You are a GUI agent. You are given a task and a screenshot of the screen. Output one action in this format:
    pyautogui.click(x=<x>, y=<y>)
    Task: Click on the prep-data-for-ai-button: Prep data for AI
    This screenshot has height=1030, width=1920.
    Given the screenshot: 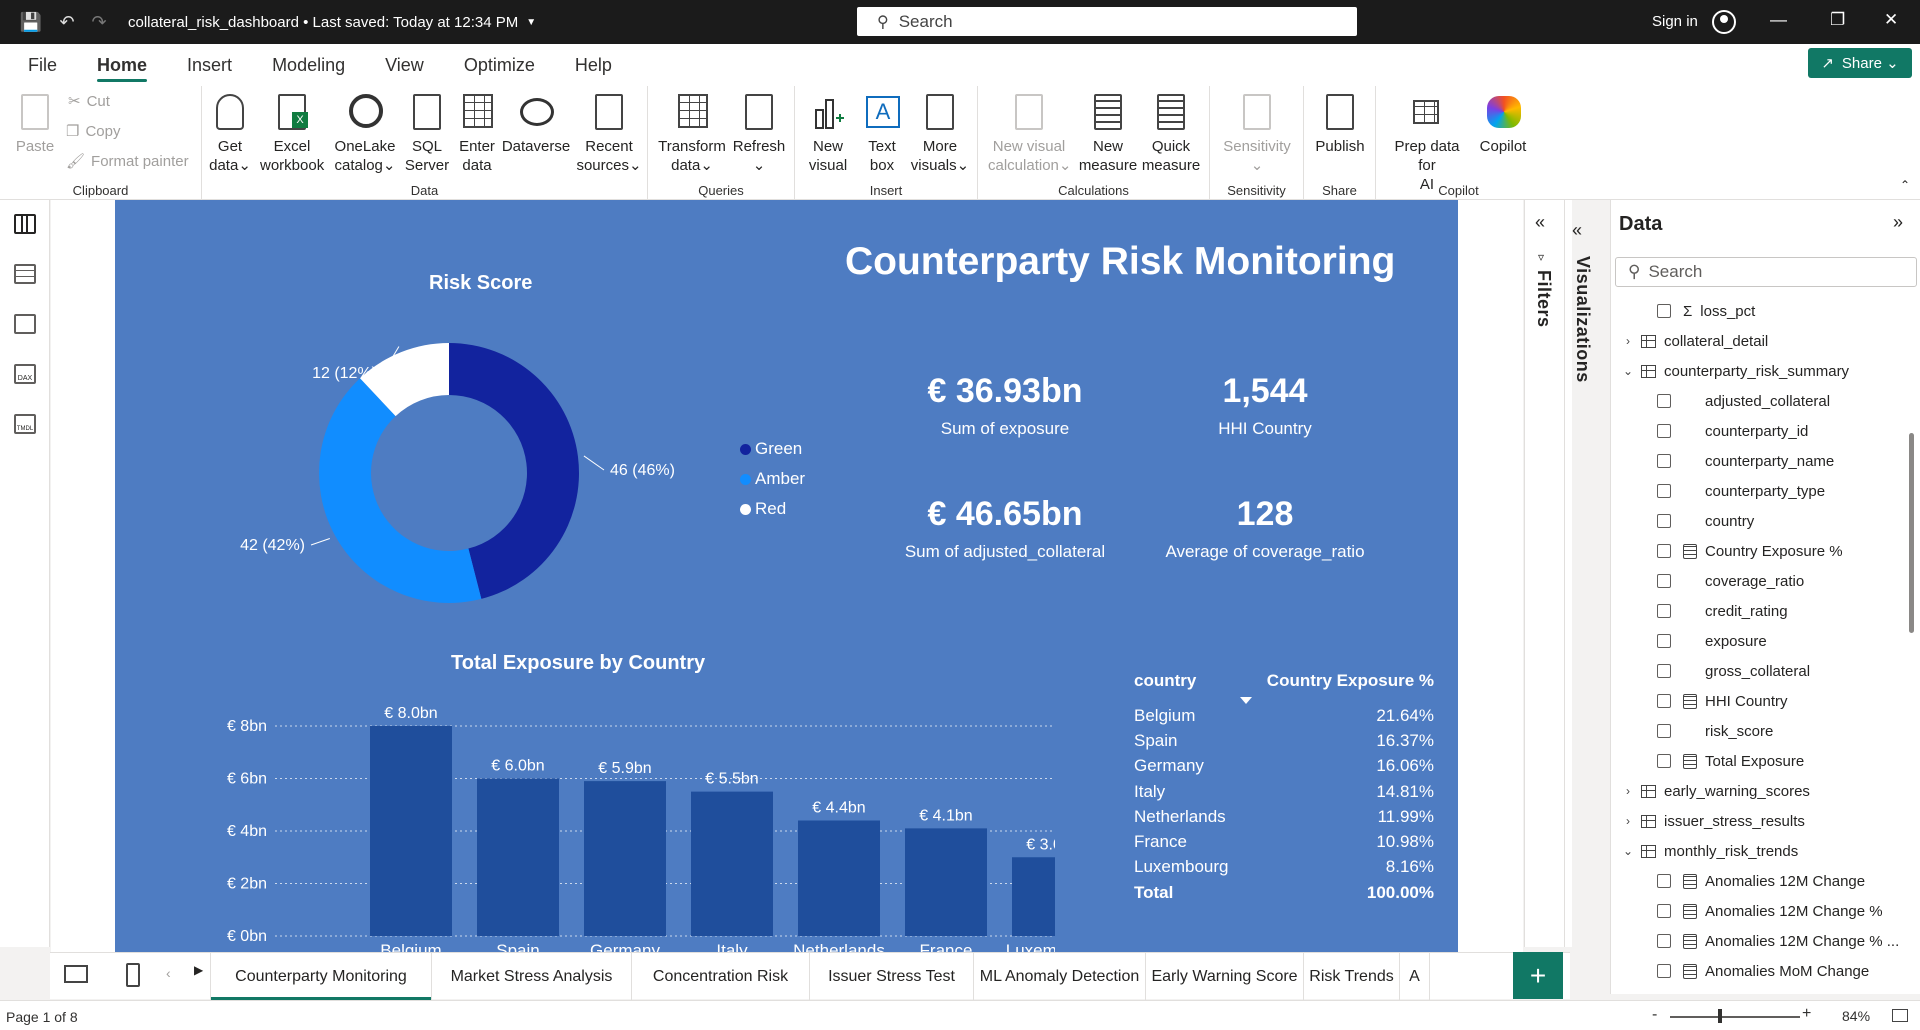 What is the action you would take?
    pyautogui.click(x=1427, y=143)
    